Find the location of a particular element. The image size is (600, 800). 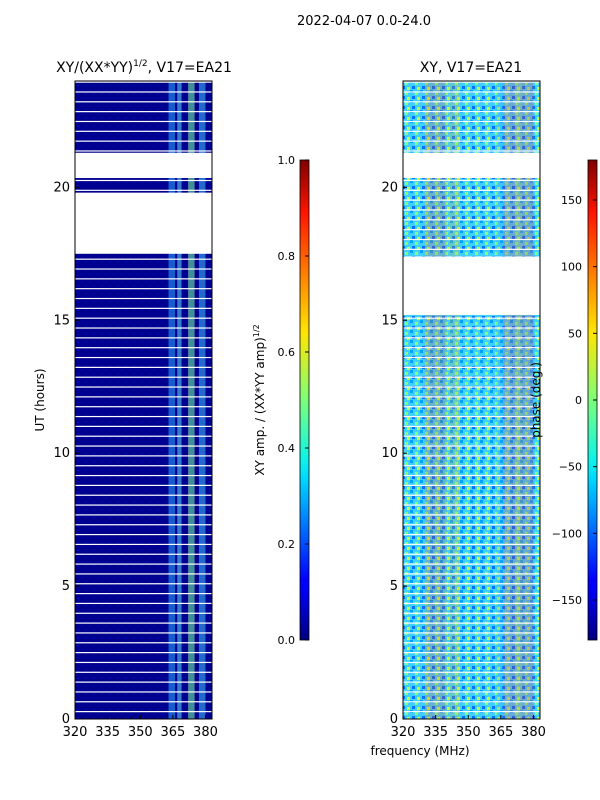

right-y-tick-label: 5 is located at coordinates (394, 586).